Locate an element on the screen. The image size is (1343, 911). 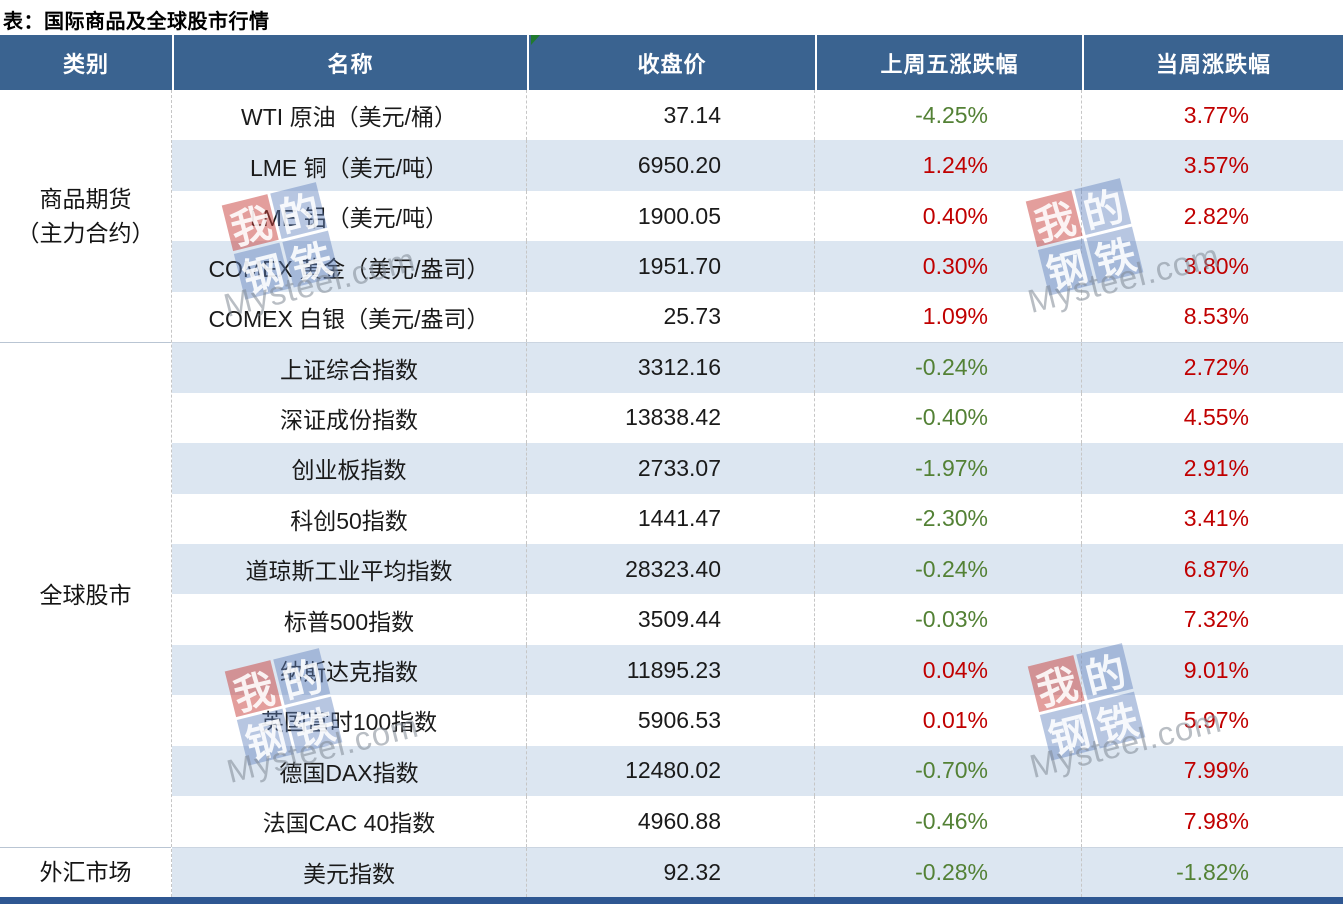
table-title: 表：国际商品及全球股市行情 is located at coordinates (136, 22).